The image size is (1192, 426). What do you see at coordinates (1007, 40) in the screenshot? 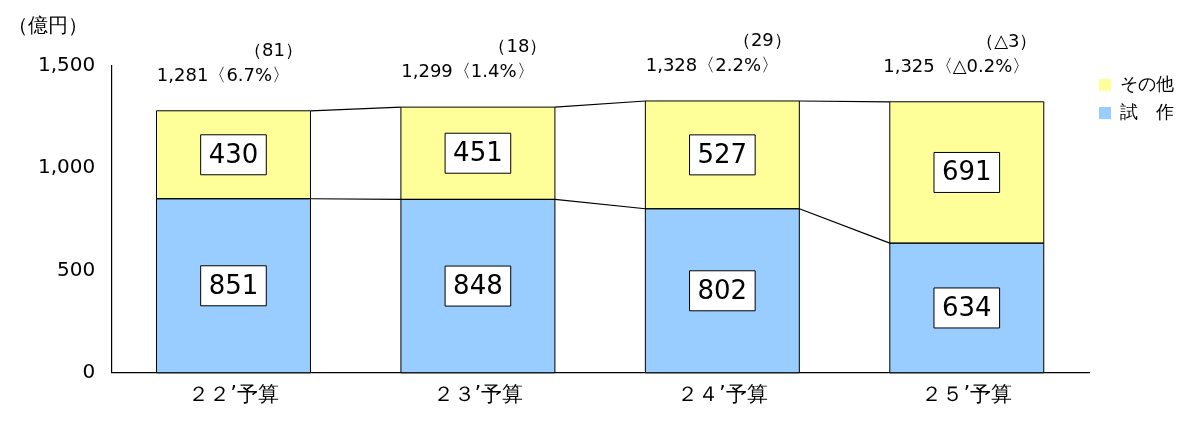
I see `annotation: （△3）` at bounding box center [1007, 40].